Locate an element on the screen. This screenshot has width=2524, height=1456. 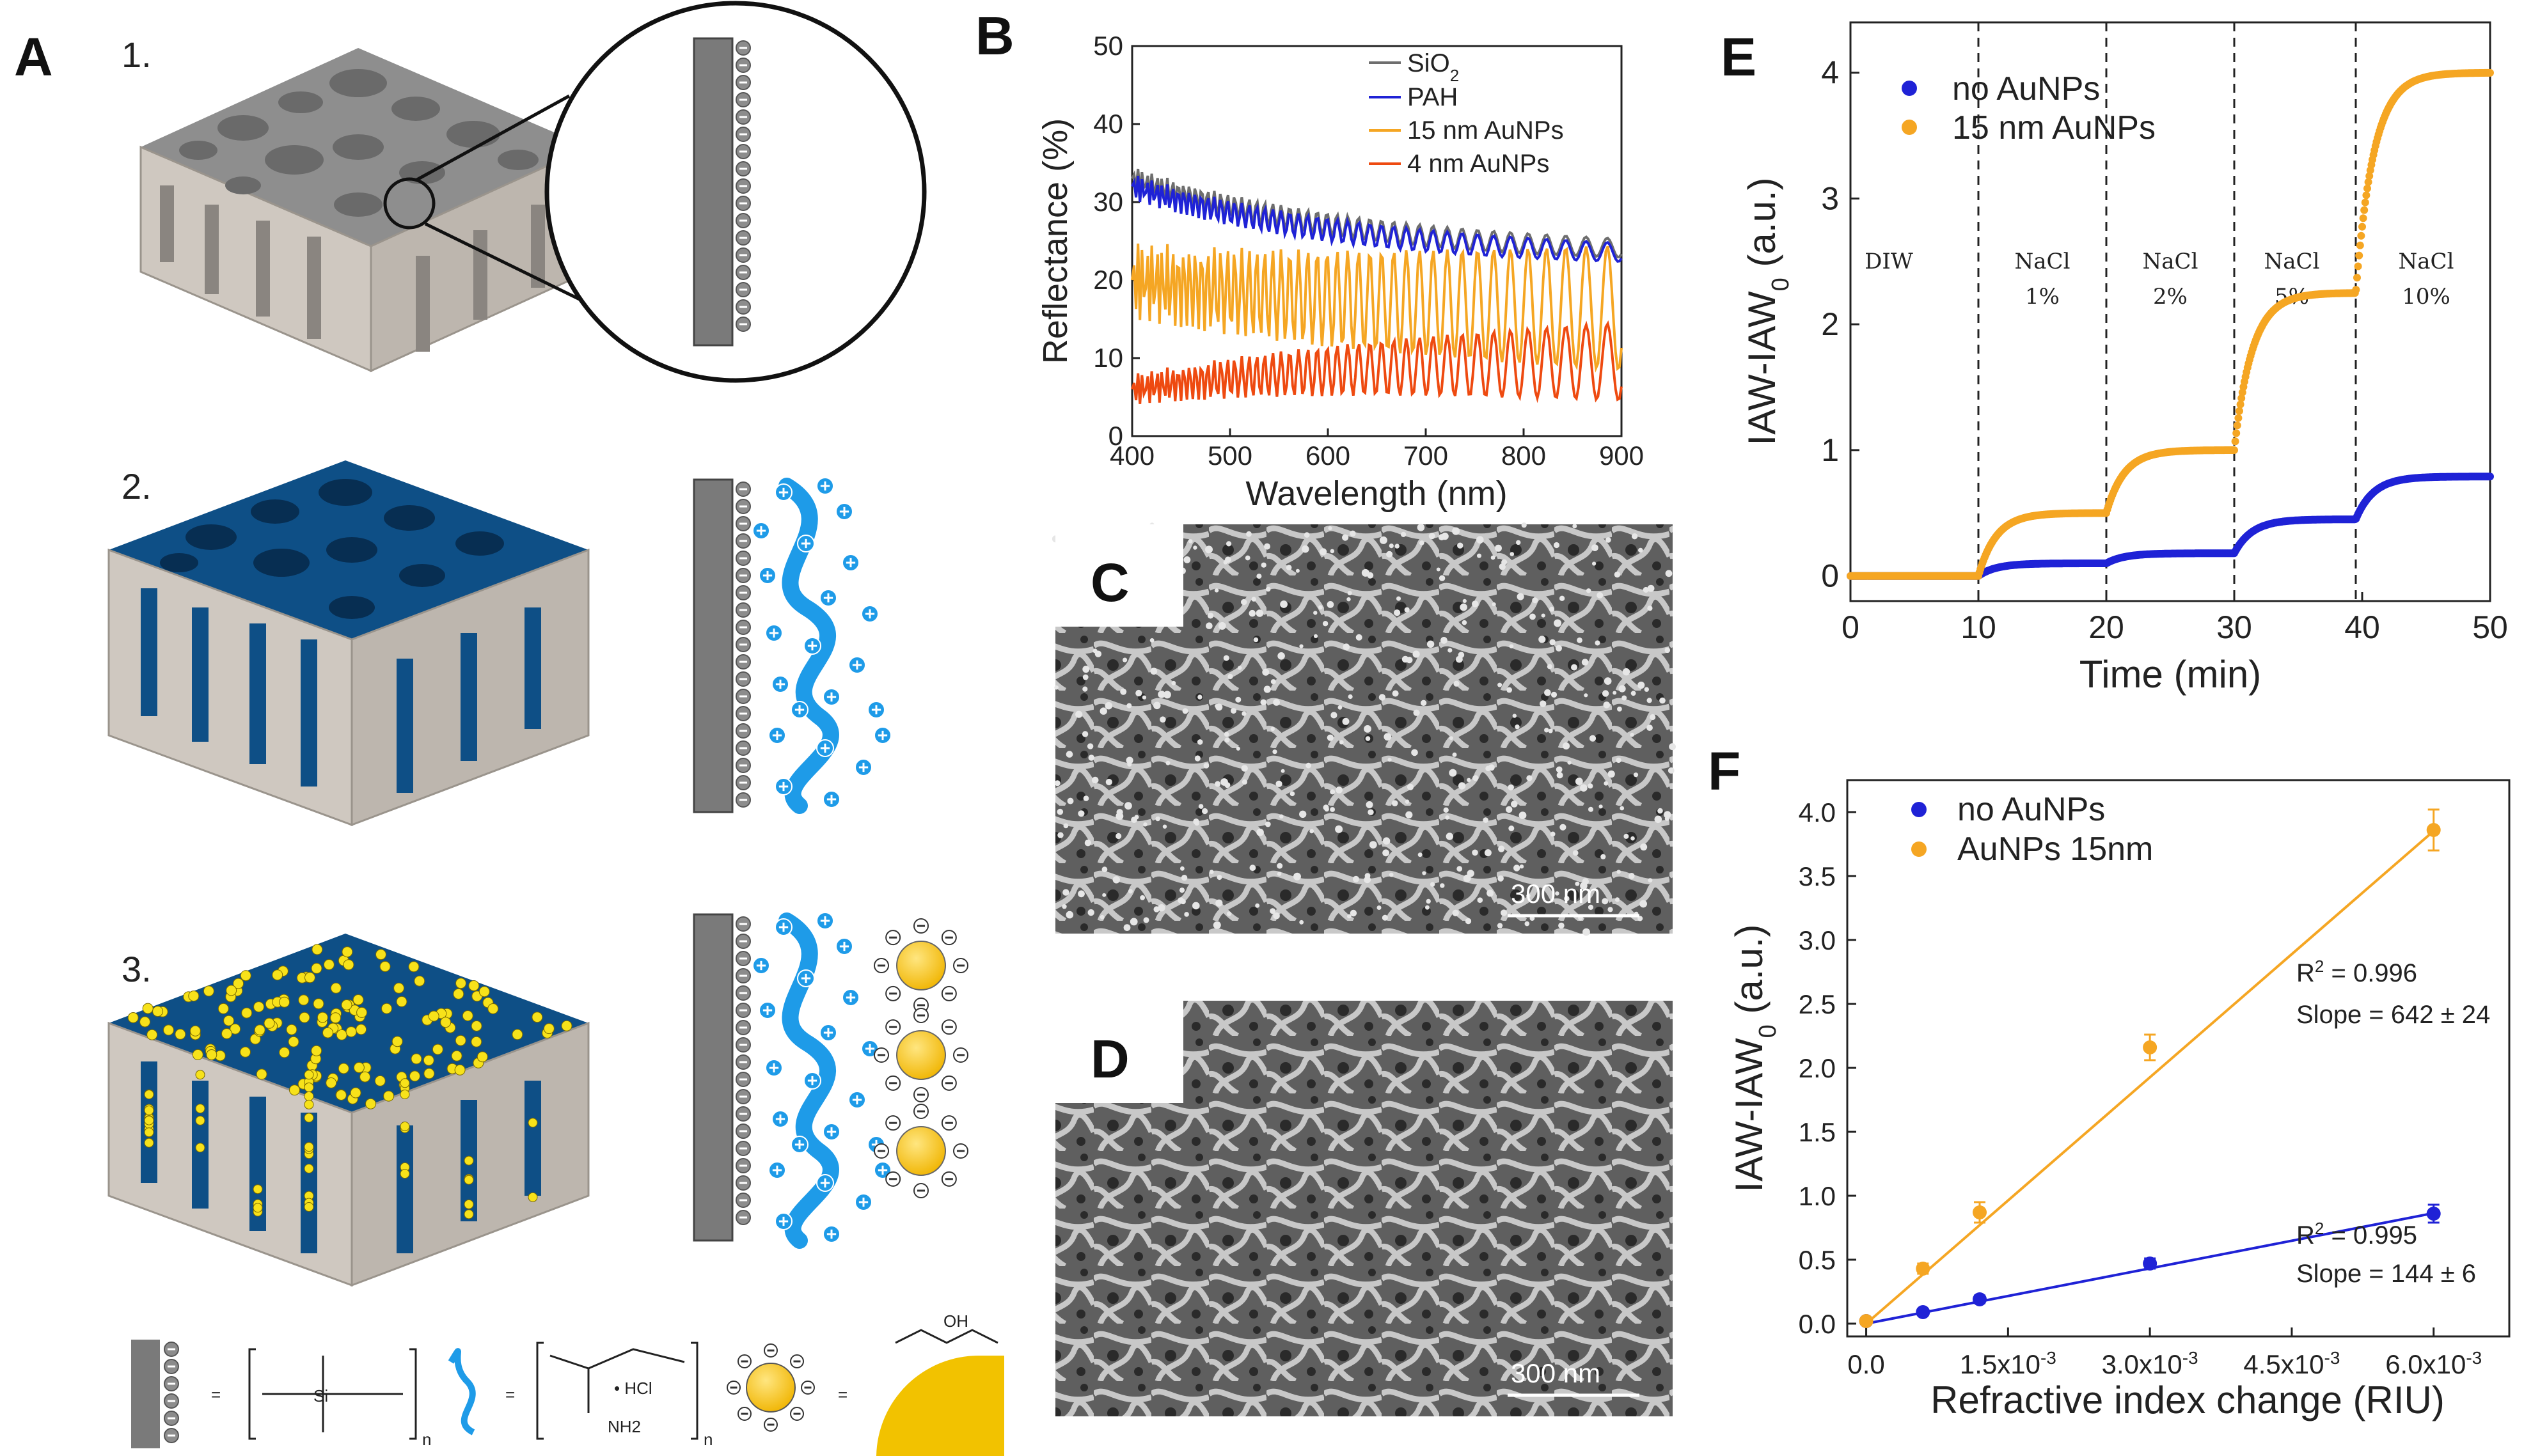
phase-label: NaCl is located at coordinates (2170, 261).